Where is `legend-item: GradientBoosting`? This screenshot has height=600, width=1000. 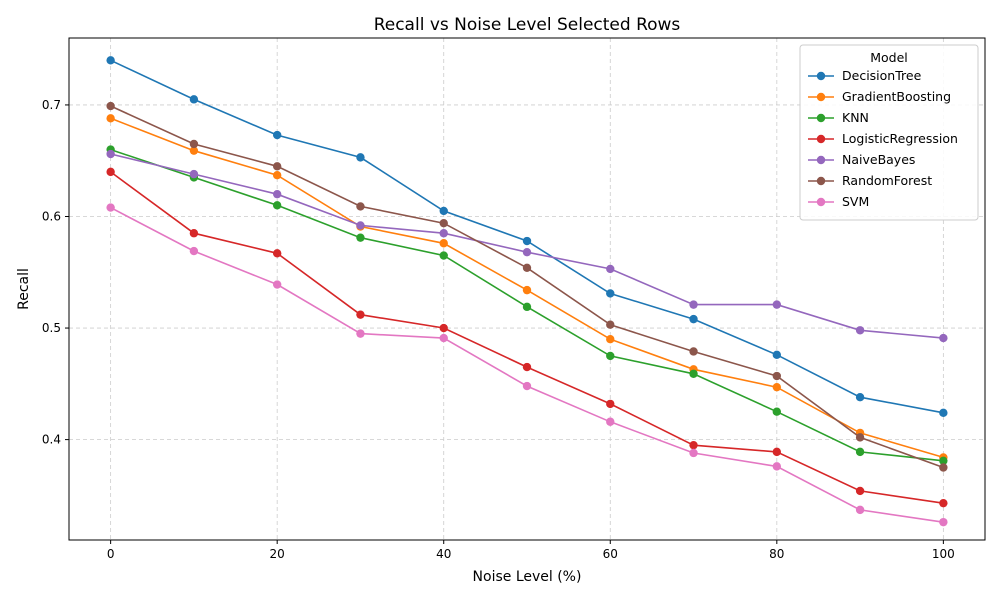 legend-item: GradientBoosting is located at coordinates (879, 96).